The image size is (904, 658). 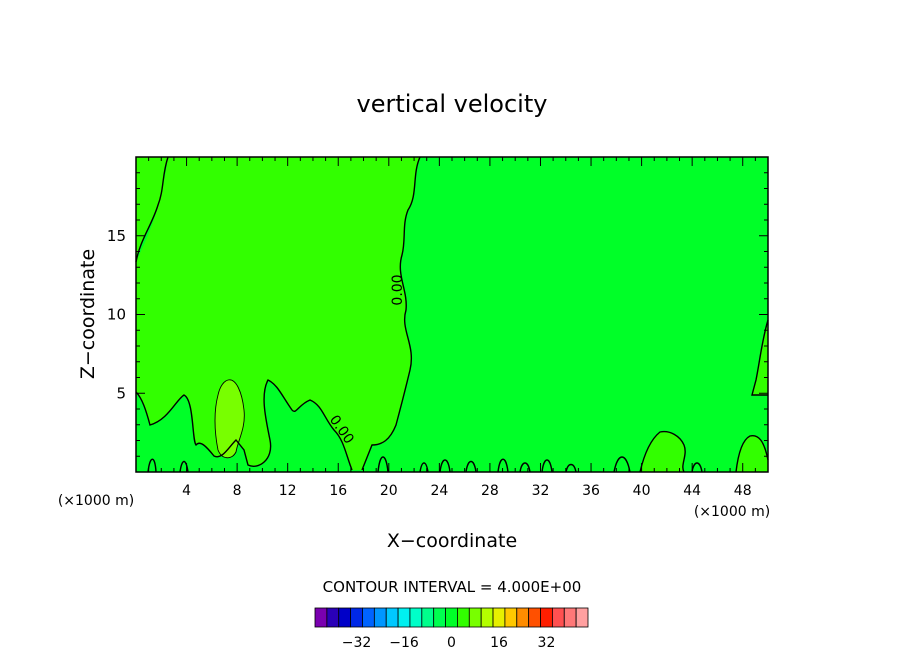 I want to click on colorbar-tick-label: −16, so click(x=404, y=643).